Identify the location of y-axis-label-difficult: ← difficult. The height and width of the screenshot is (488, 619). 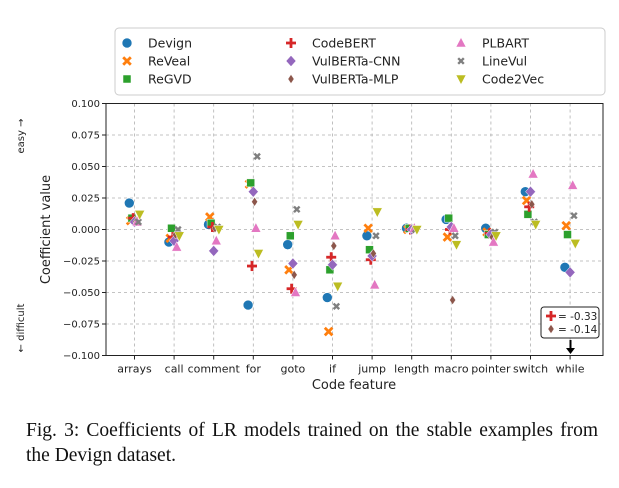
(21, 327).